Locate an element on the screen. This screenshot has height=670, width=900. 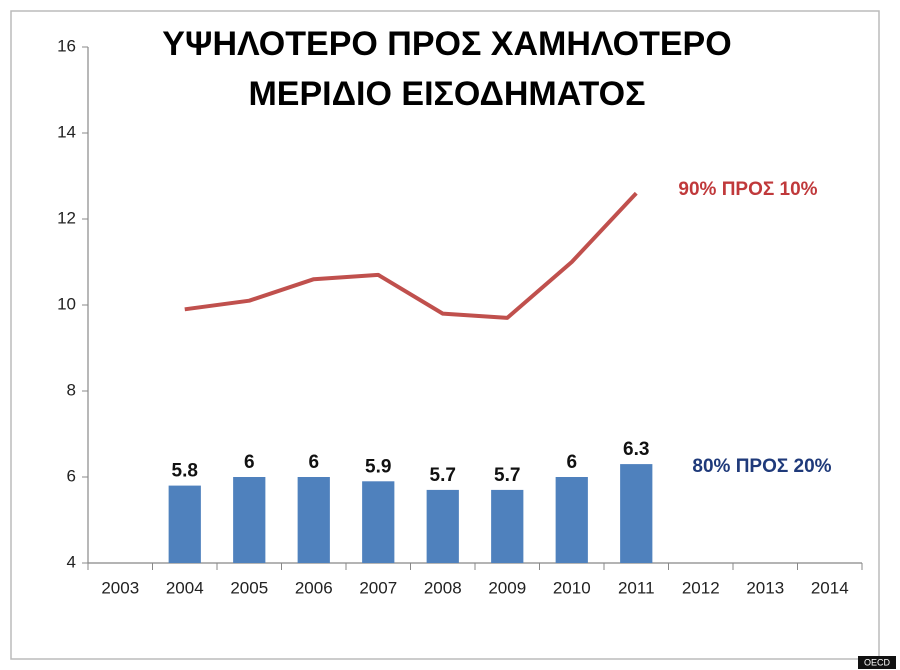
y-tick-label: 6 is located at coordinates (71, 475).